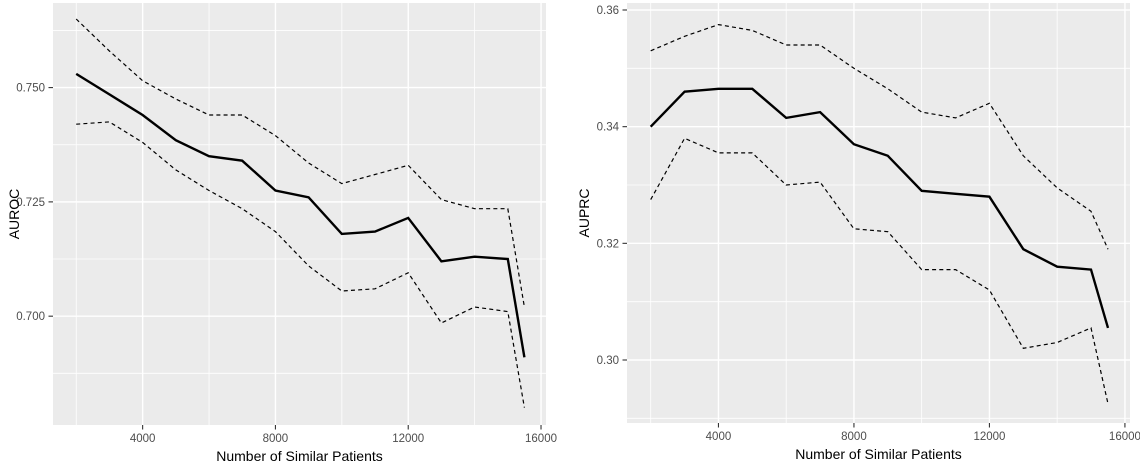 The height and width of the screenshot is (462, 1140). Describe the element at coordinates (299, 455) in the screenshot. I see `auroc-x-axis-title: Number of Similar Patients` at that location.